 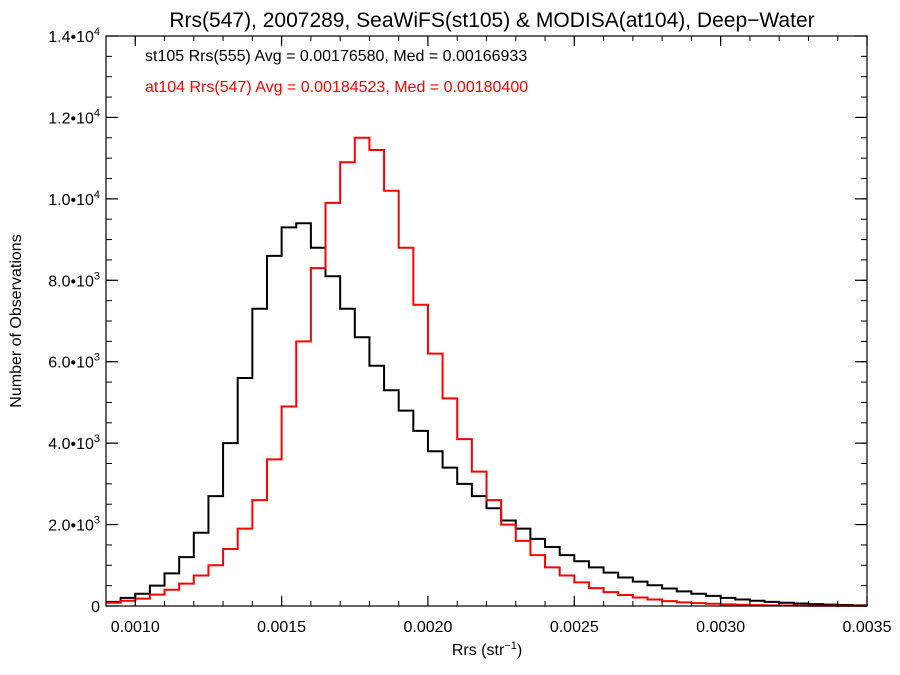 What do you see at coordinates (74, 199) in the screenshot?
I see `y-tick-label: 1.0•104` at bounding box center [74, 199].